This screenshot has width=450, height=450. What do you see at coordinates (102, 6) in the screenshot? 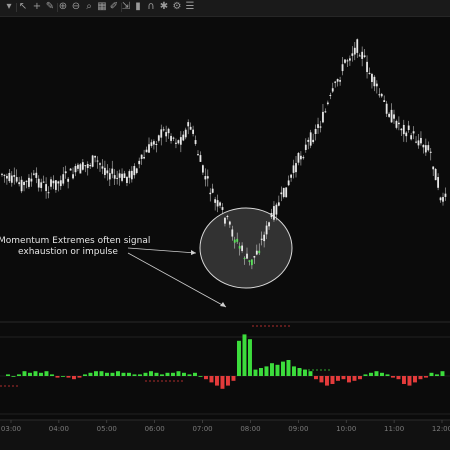
I see `grid-icon: ▦` at bounding box center [102, 6].